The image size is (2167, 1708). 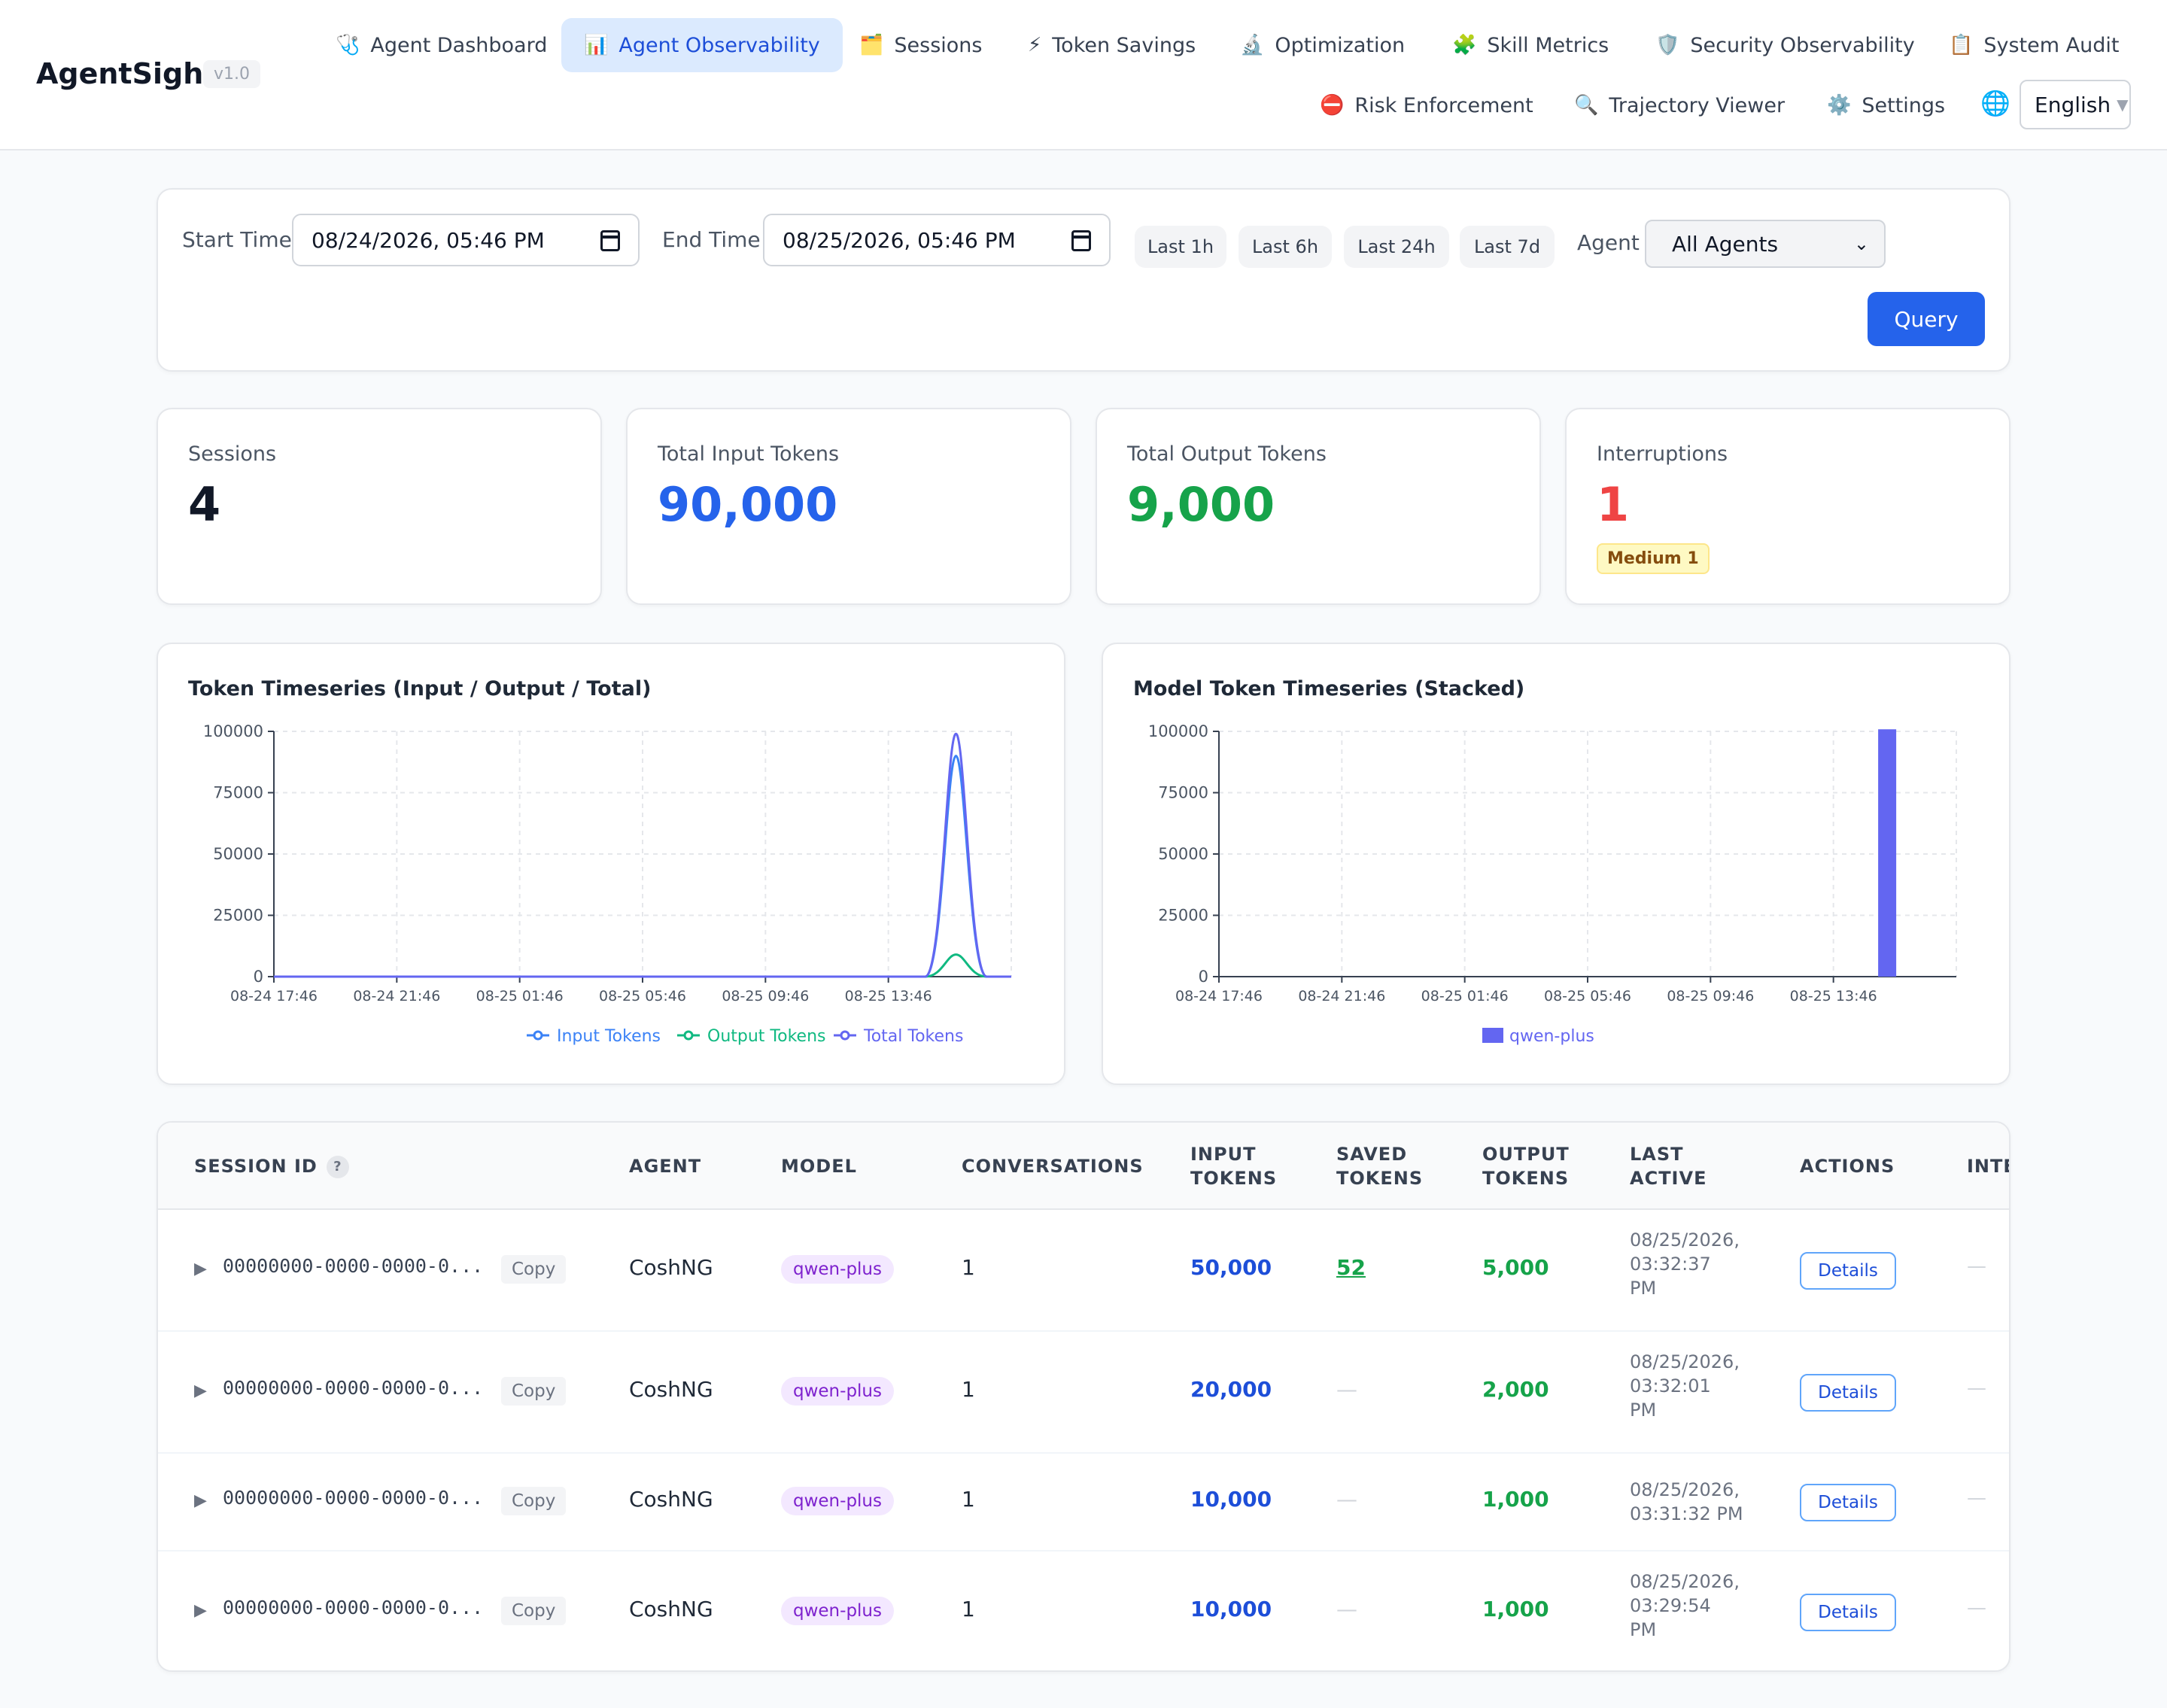 What do you see at coordinates (1351, 1267) in the screenshot?
I see `saved-tokens-link: 52` at bounding box center [1351, 1267].